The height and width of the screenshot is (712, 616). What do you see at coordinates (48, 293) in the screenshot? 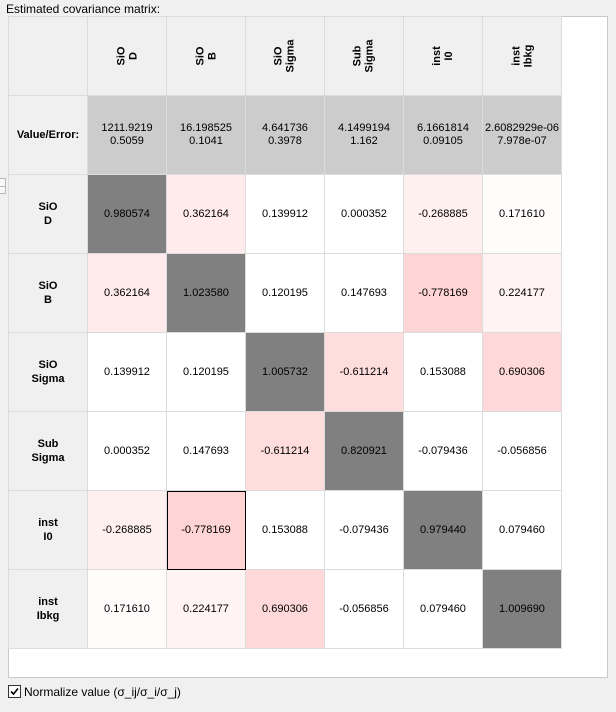
I see `row-header: SiO B` at bounding box center [48, 293].